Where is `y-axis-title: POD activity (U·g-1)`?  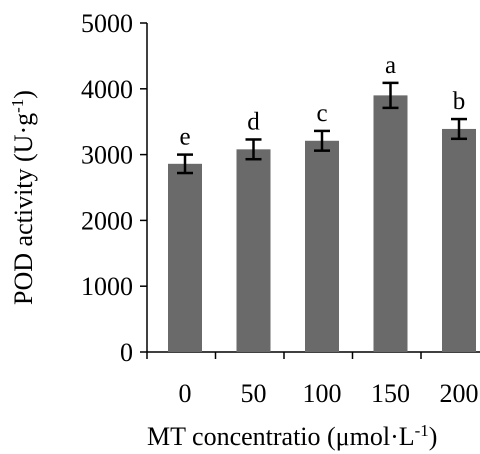
y-axis-title: POD activity (U·g-1) is located at coordinates (23, 197).